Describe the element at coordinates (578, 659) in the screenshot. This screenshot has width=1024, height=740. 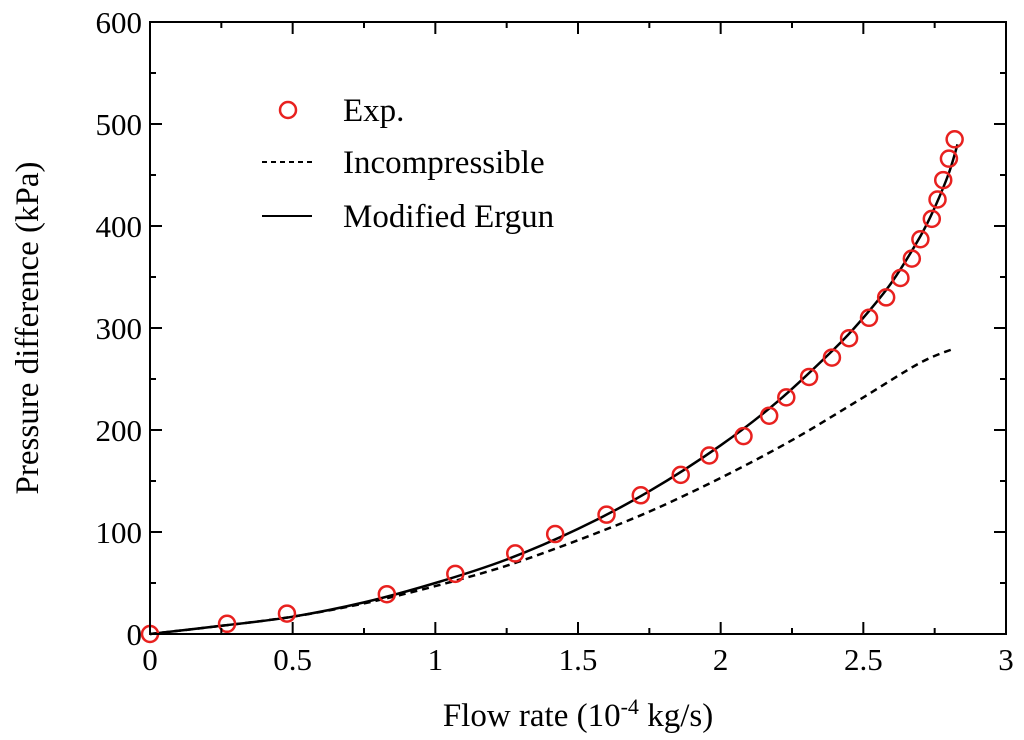
I see `x-tick-label: 1.5` at that location.